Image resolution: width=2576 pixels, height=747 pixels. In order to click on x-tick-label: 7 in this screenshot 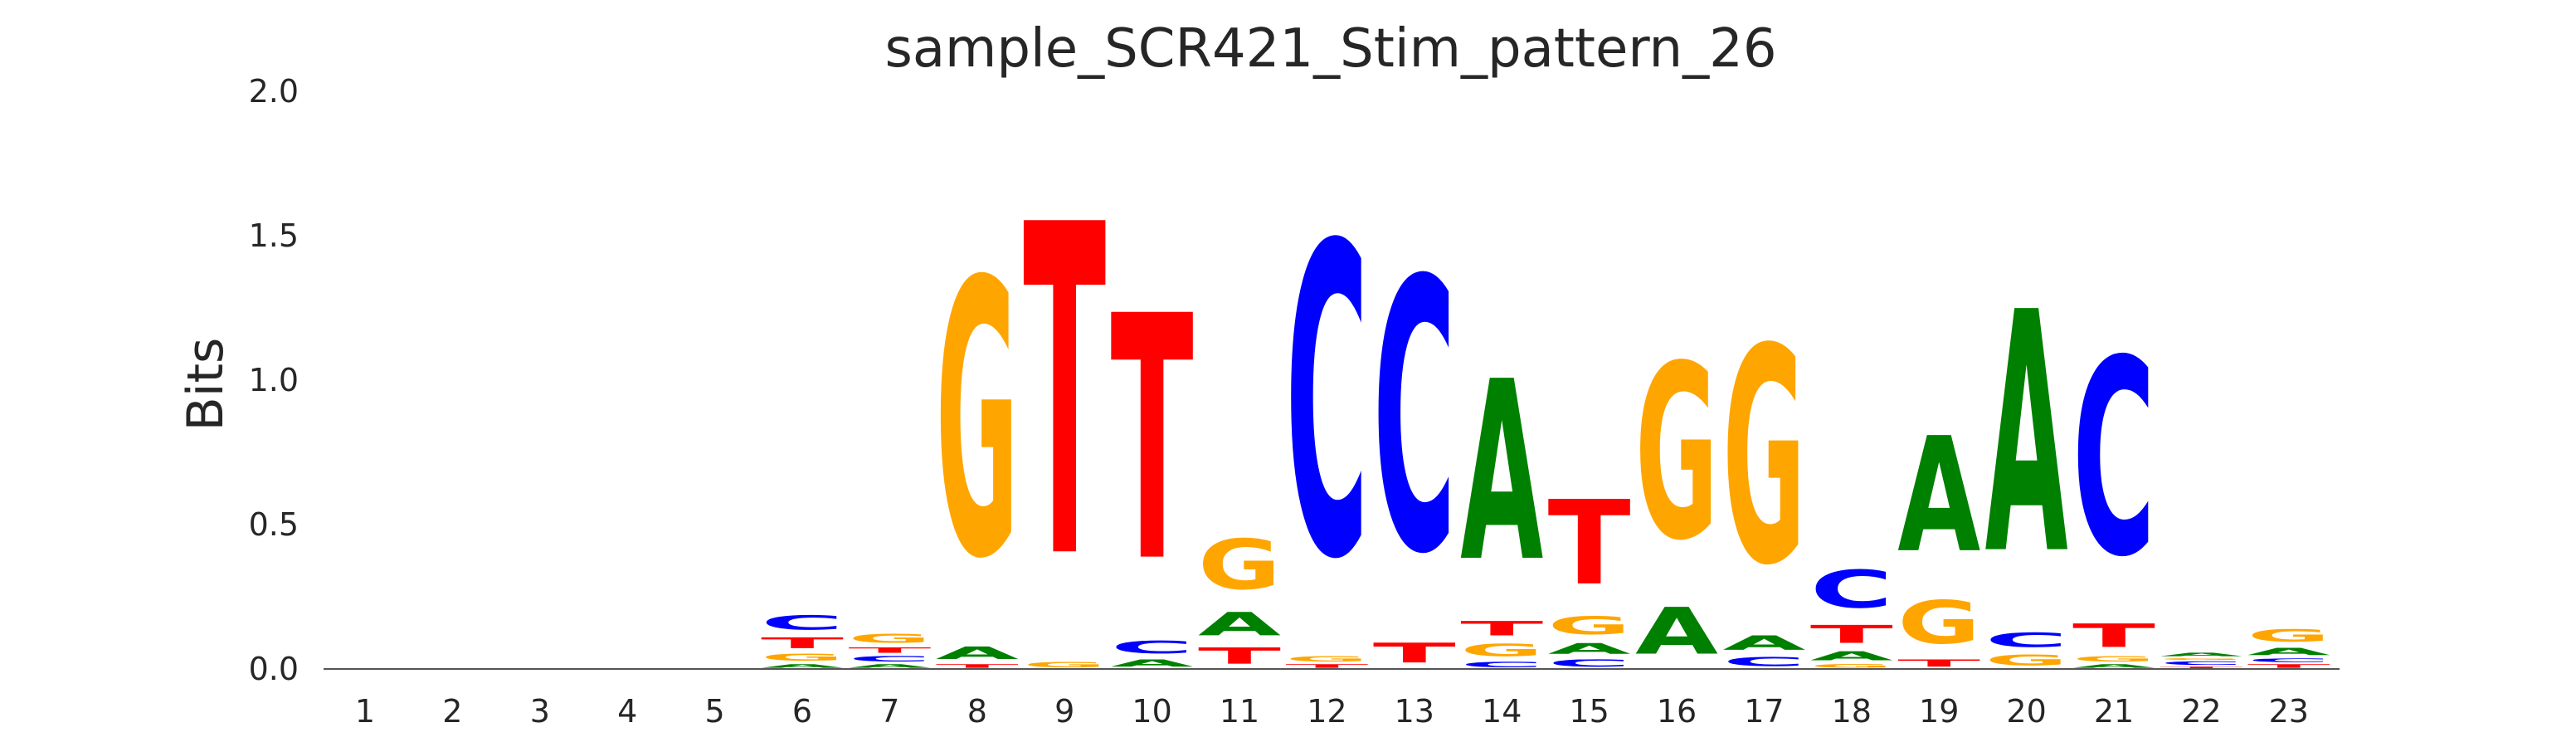, I will do `click(889, 711)`.